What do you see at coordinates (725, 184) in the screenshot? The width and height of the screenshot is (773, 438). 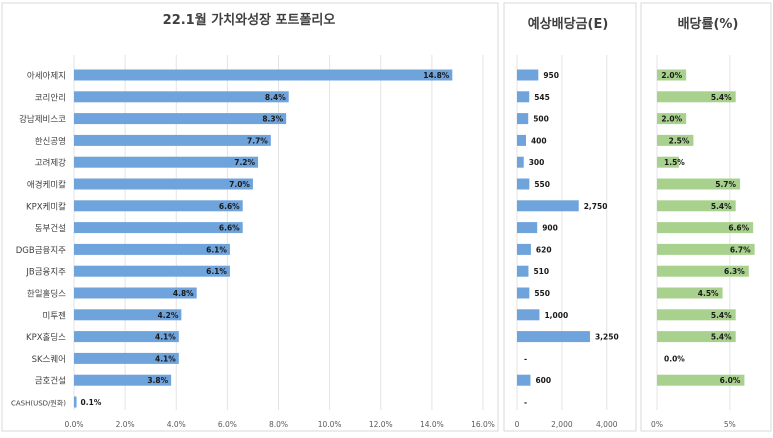 I see `value-label: 5.7%` at bounding box center [725, 184].